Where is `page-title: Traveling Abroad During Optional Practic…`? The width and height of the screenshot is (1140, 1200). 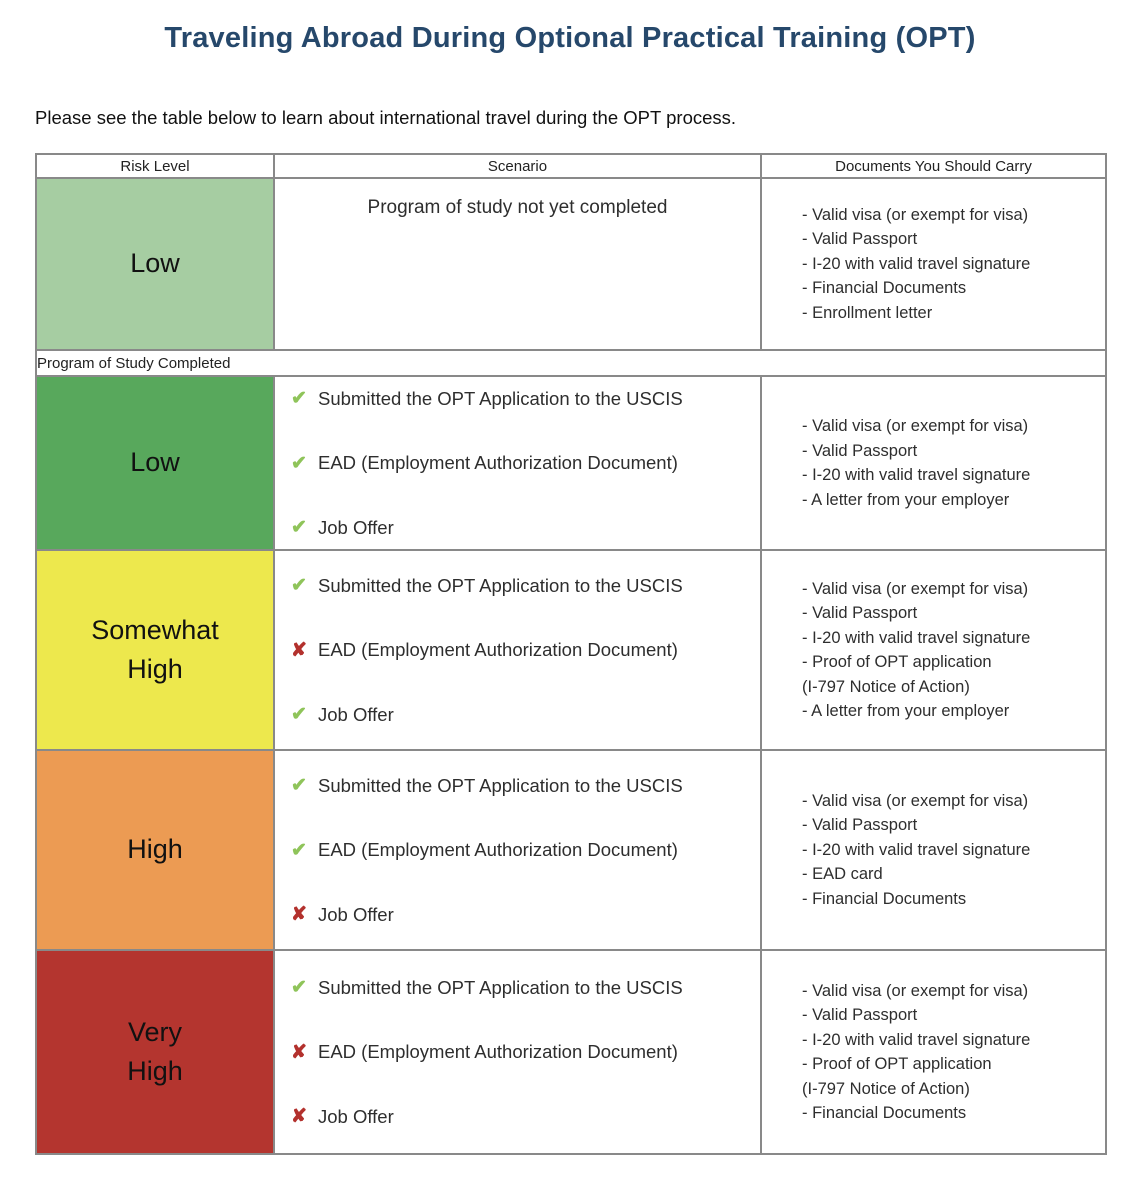
page-title: Traveling Abroad During Optional Practic… is located at coordinates (570, 38).